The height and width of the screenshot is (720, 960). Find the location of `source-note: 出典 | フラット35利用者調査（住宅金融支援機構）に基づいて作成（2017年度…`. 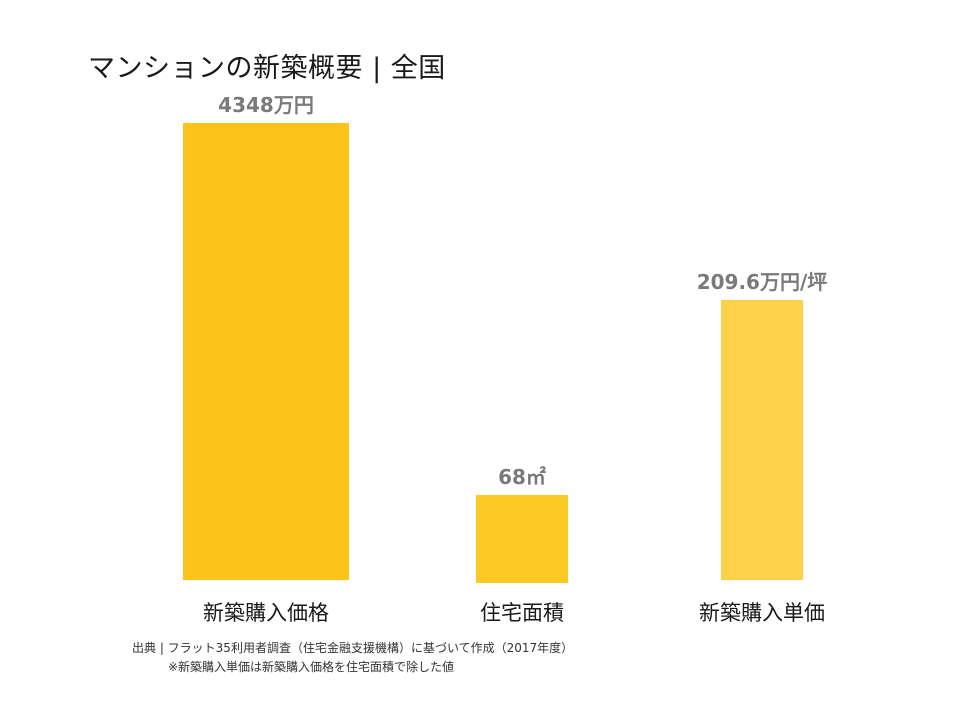

source-note: 出典 | フラット35利用者調査（住宅金融支援機構）に基づいて作成（2017年度… is located at coordinates (353, 648).